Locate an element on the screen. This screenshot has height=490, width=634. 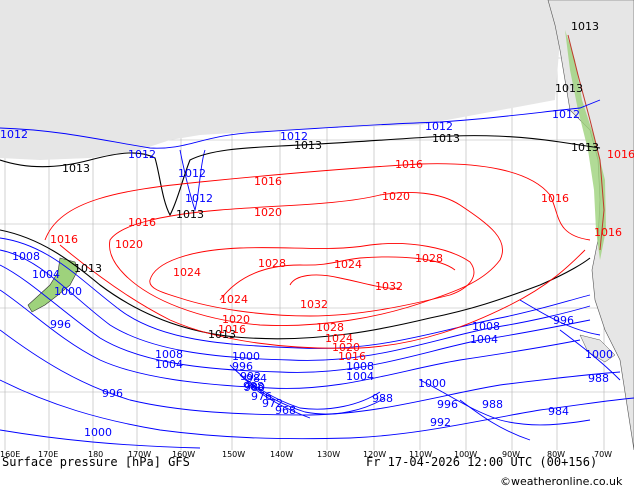
label-blue-976: 976 is located at coordinates (261, 396).